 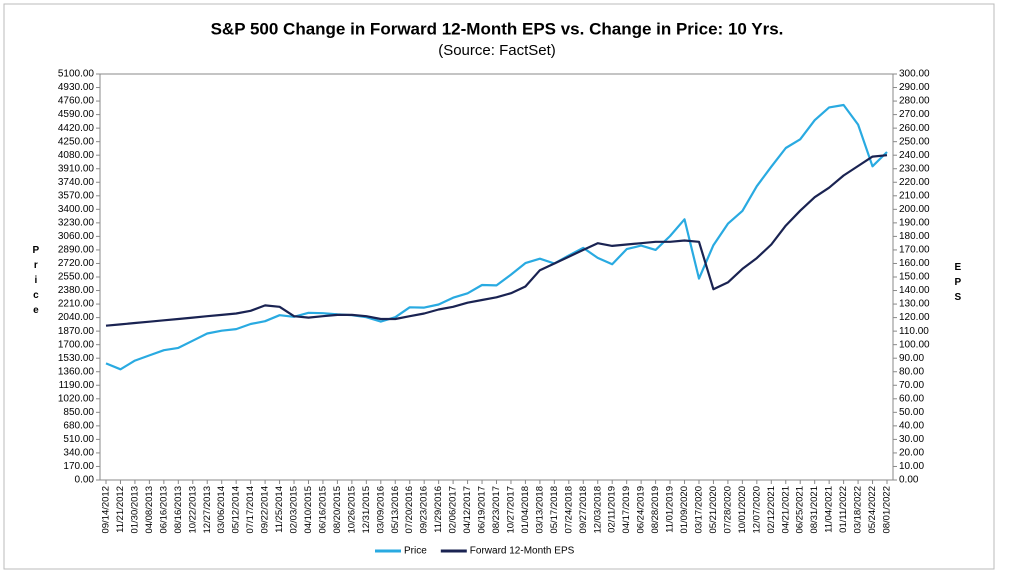 What do you see at coordinates (279, 509) in the screenshot?
I see `x-tick-label: 11/25/2014` at bounding box center [279, 509].